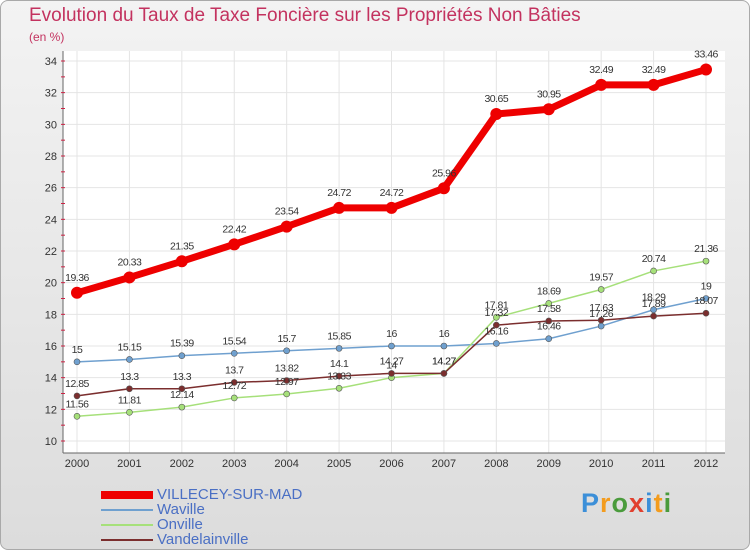  What do you see at coordinates (601, 464) in the screenshot?
I see `x-tick-label: 2010` at bounding box center [601, 464].